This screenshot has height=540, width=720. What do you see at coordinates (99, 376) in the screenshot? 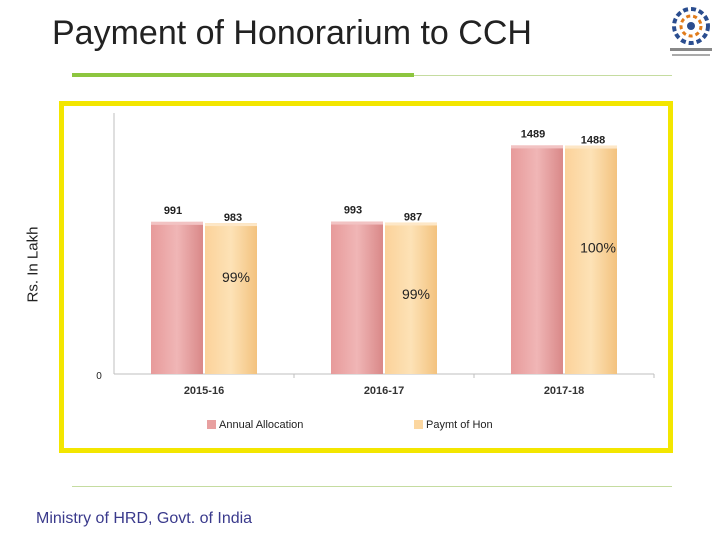
I see `y-tick-label-0: 0` at bounding box center [99, 376].